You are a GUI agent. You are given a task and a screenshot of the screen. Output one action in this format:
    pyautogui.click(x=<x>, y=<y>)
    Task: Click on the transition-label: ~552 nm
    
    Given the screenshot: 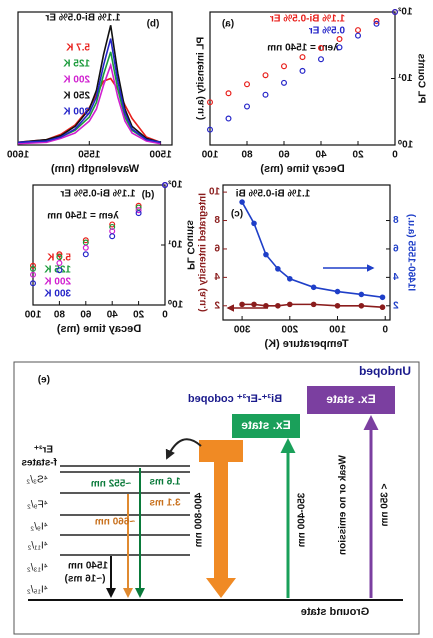 What is the action you would take?
    pyautogui.click(x=111, y=484)
    